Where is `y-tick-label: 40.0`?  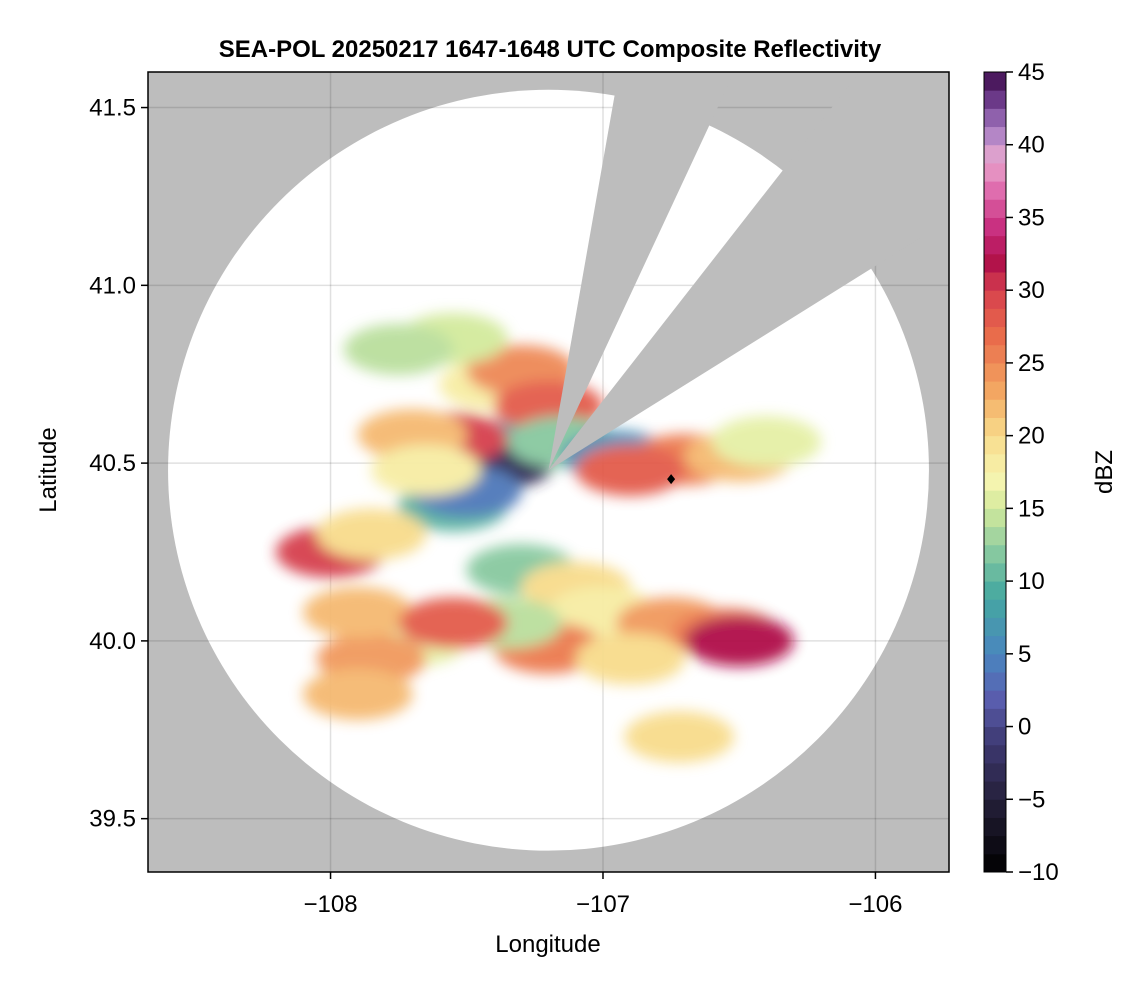 y-tick-label: 40.0 is located at coordinates (112, 641).